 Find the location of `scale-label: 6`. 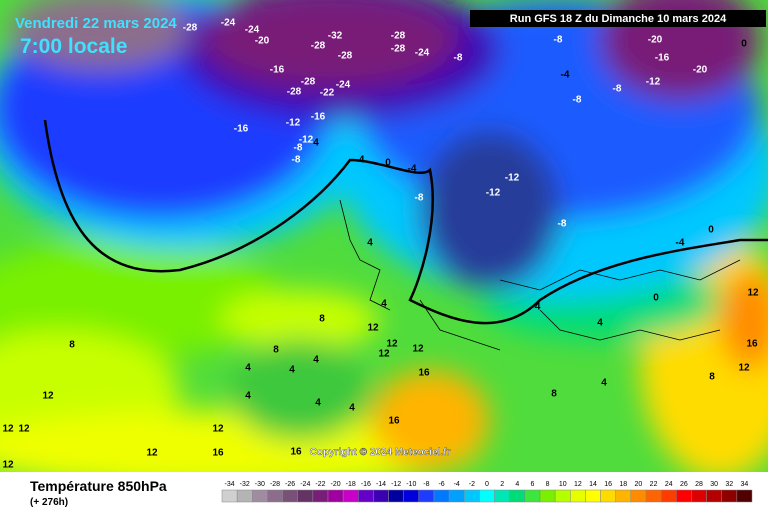

scale-label: 6 is located at coordinates (532, 484).